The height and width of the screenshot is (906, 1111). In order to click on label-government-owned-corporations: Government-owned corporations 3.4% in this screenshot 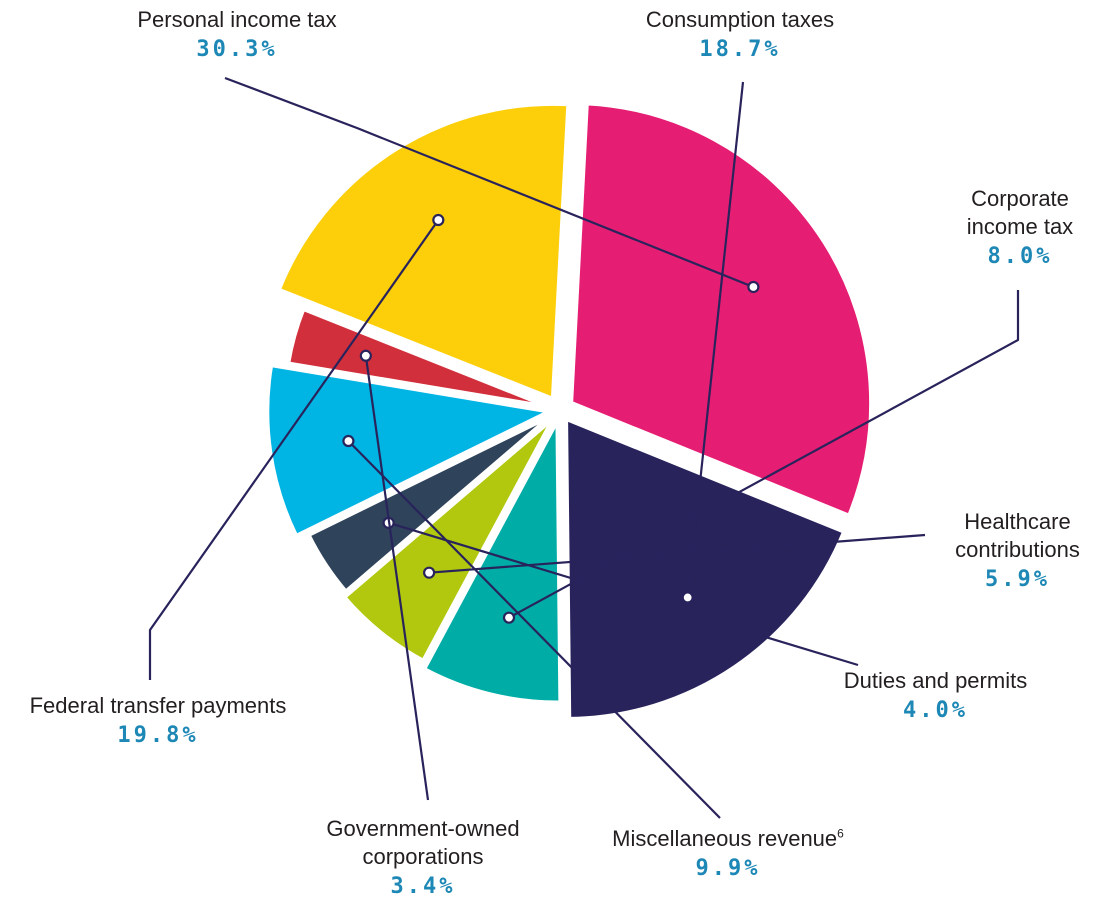, I will do `click(423, 858)`.